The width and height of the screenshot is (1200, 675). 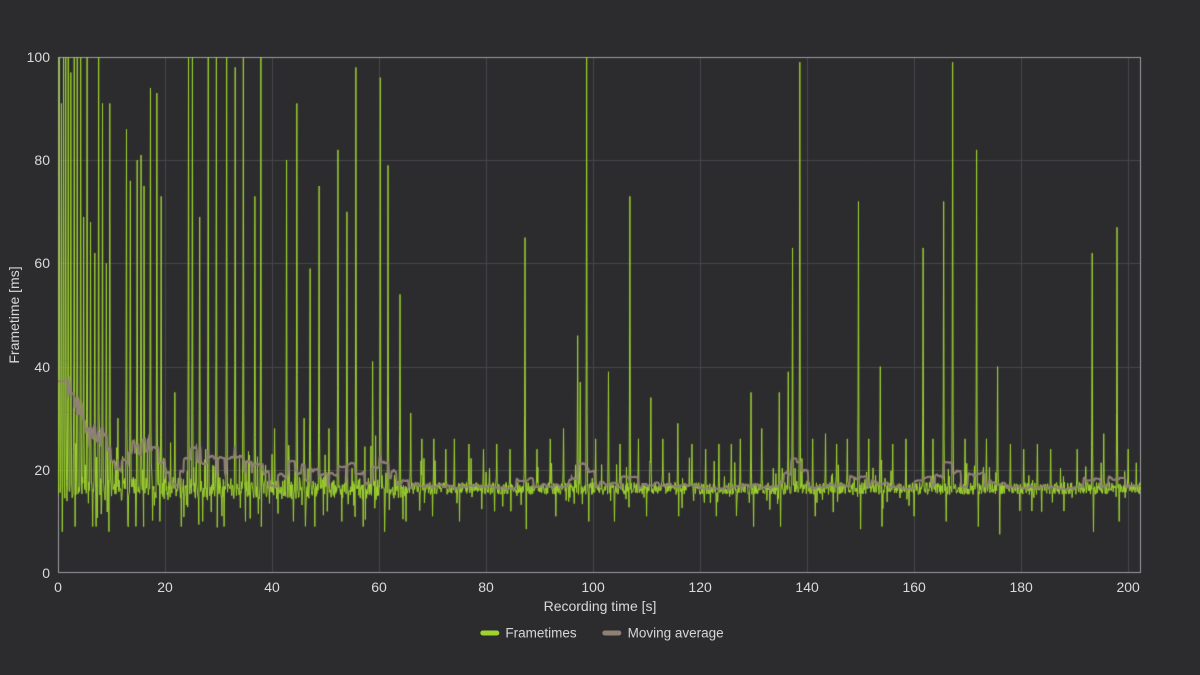 What do you see at coordinates (486, 587) in the screenshot?
I see `x-tick-label: 80` at bounding box center [486, 587].